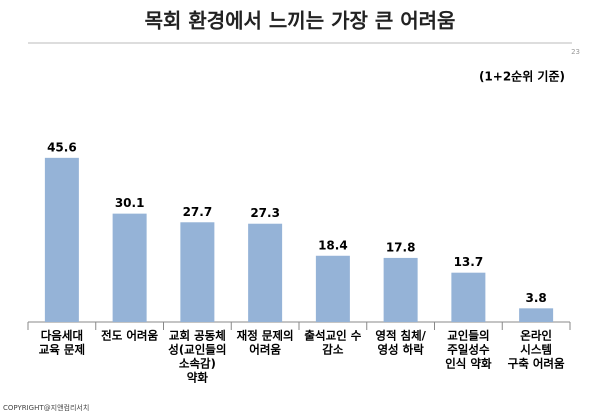  What do you see at coordinates (575, 52) in the screenshot?
I see `page-number: 23` at bounding box center [575, 52].